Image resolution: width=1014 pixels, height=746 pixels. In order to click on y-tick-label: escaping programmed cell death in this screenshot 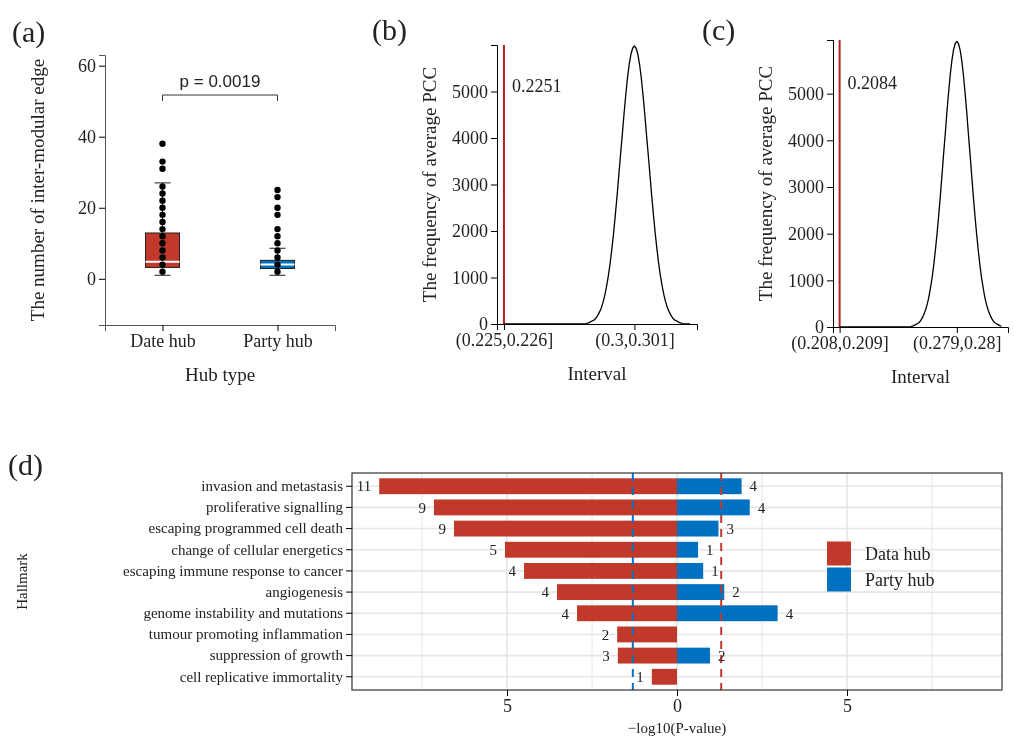, I will do `click(246, 528)`.